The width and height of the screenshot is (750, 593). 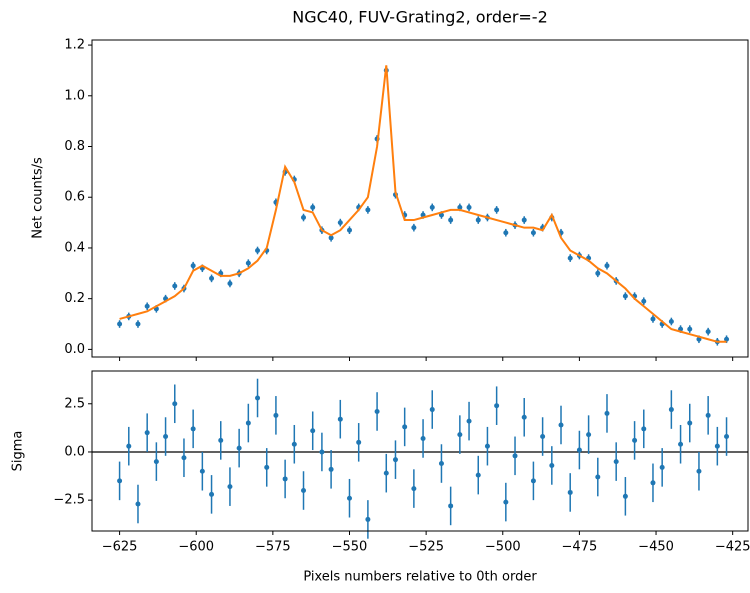 I want to click on x-tick-label: −425, so click(x=732, y=547).